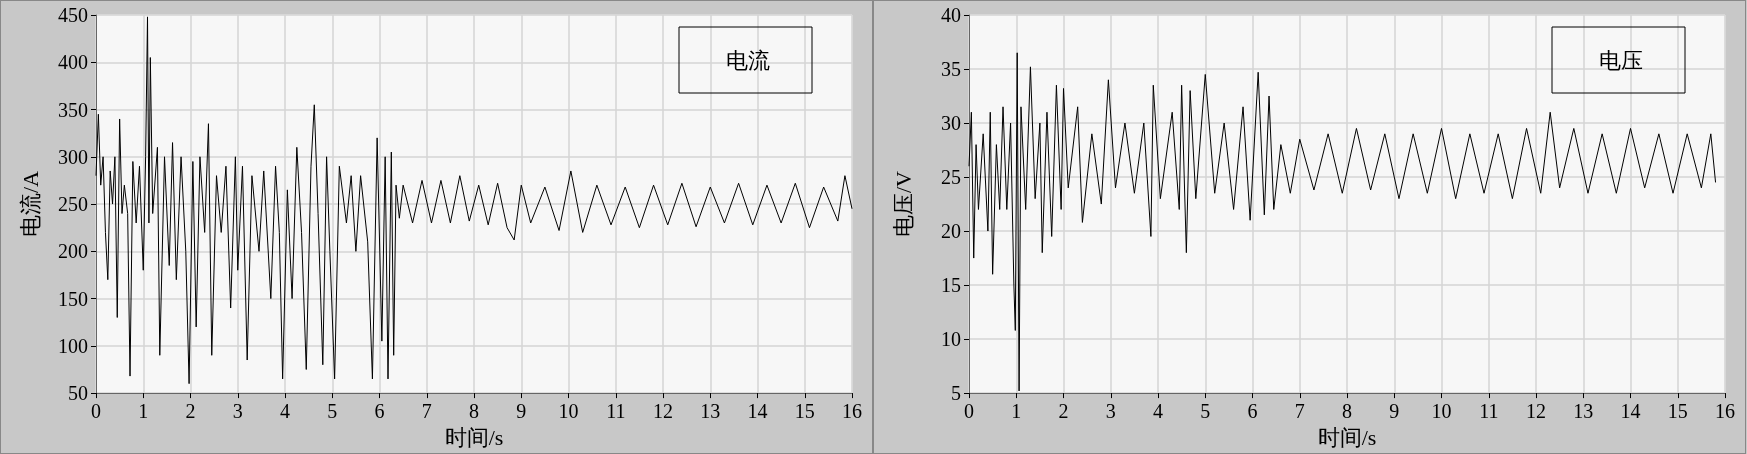 This screenshot has height=454, width=1747. What do you see at coordinates (73, 298) in the screenshot?
I see `y-tick-label: 150` at bounding box center [73, 298].